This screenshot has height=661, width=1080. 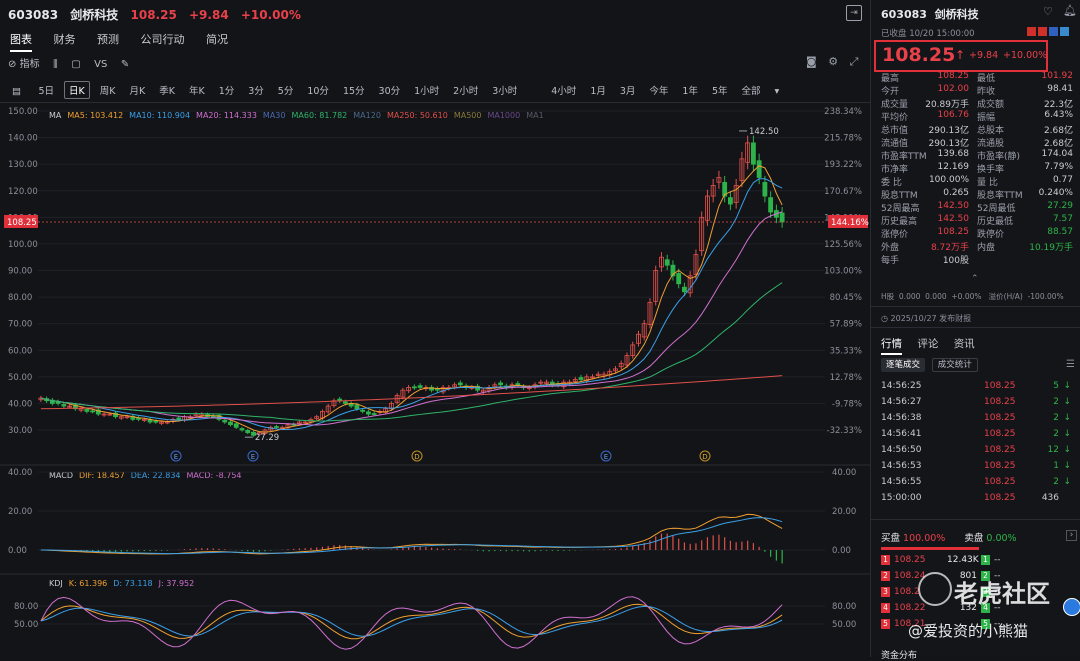 I want to click on period-option: 30分, so click(x=389, y=91).